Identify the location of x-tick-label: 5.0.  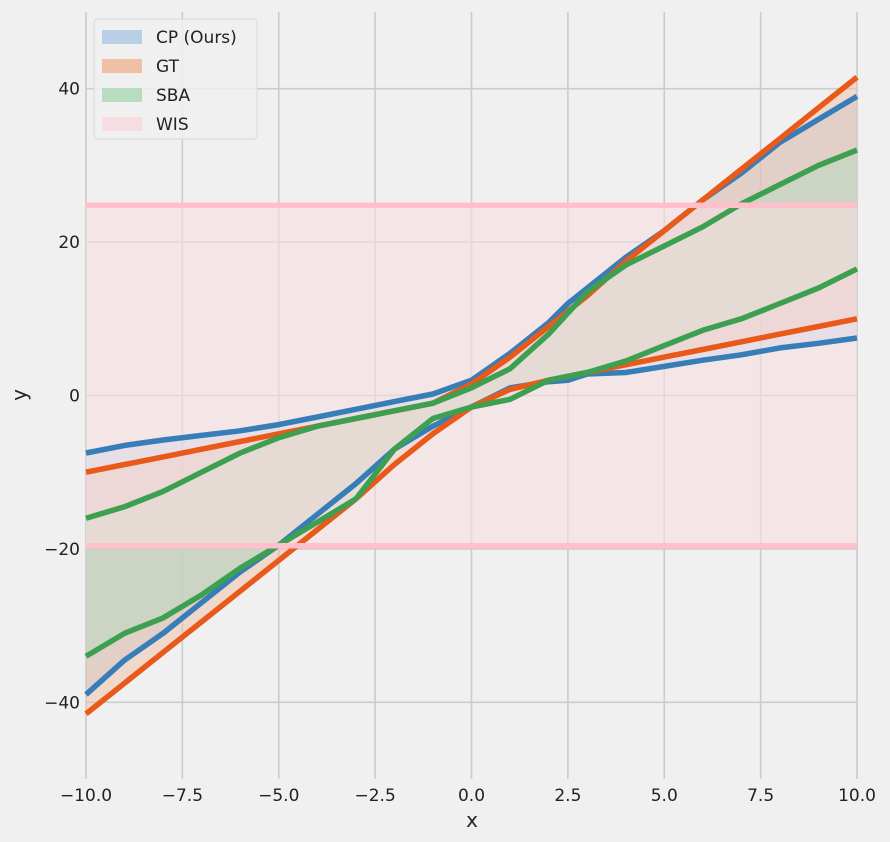
(664, 796).